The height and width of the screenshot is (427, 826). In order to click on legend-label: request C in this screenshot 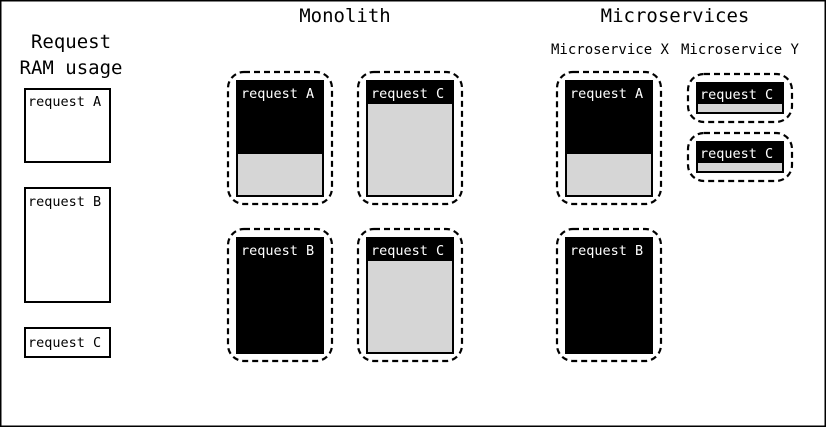, I will do `click(64, 343)`.